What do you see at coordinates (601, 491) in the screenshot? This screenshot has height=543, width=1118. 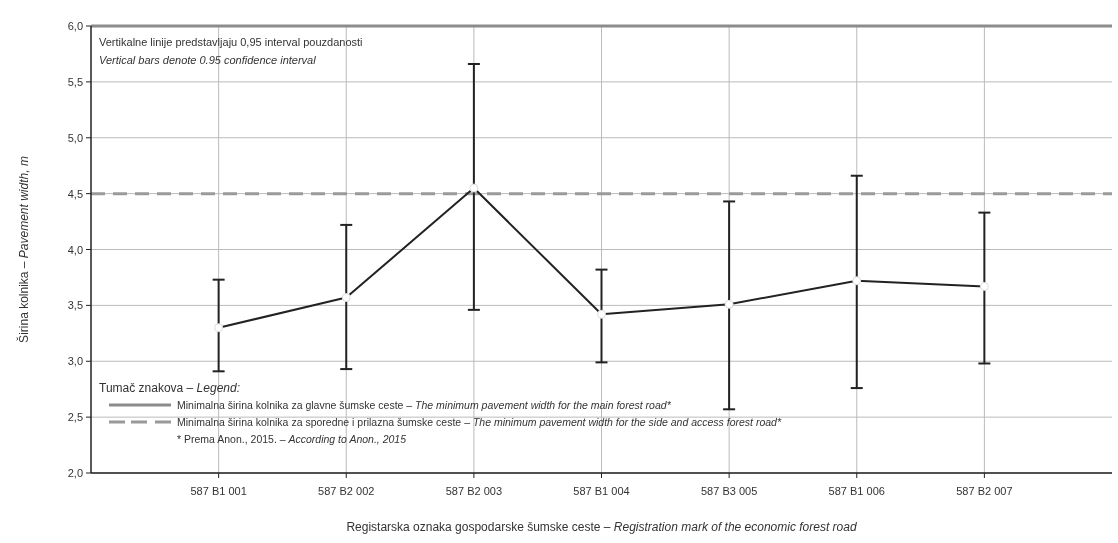 I see `x-tick-label: 587 B1 004` at bounding box center [601, 491].